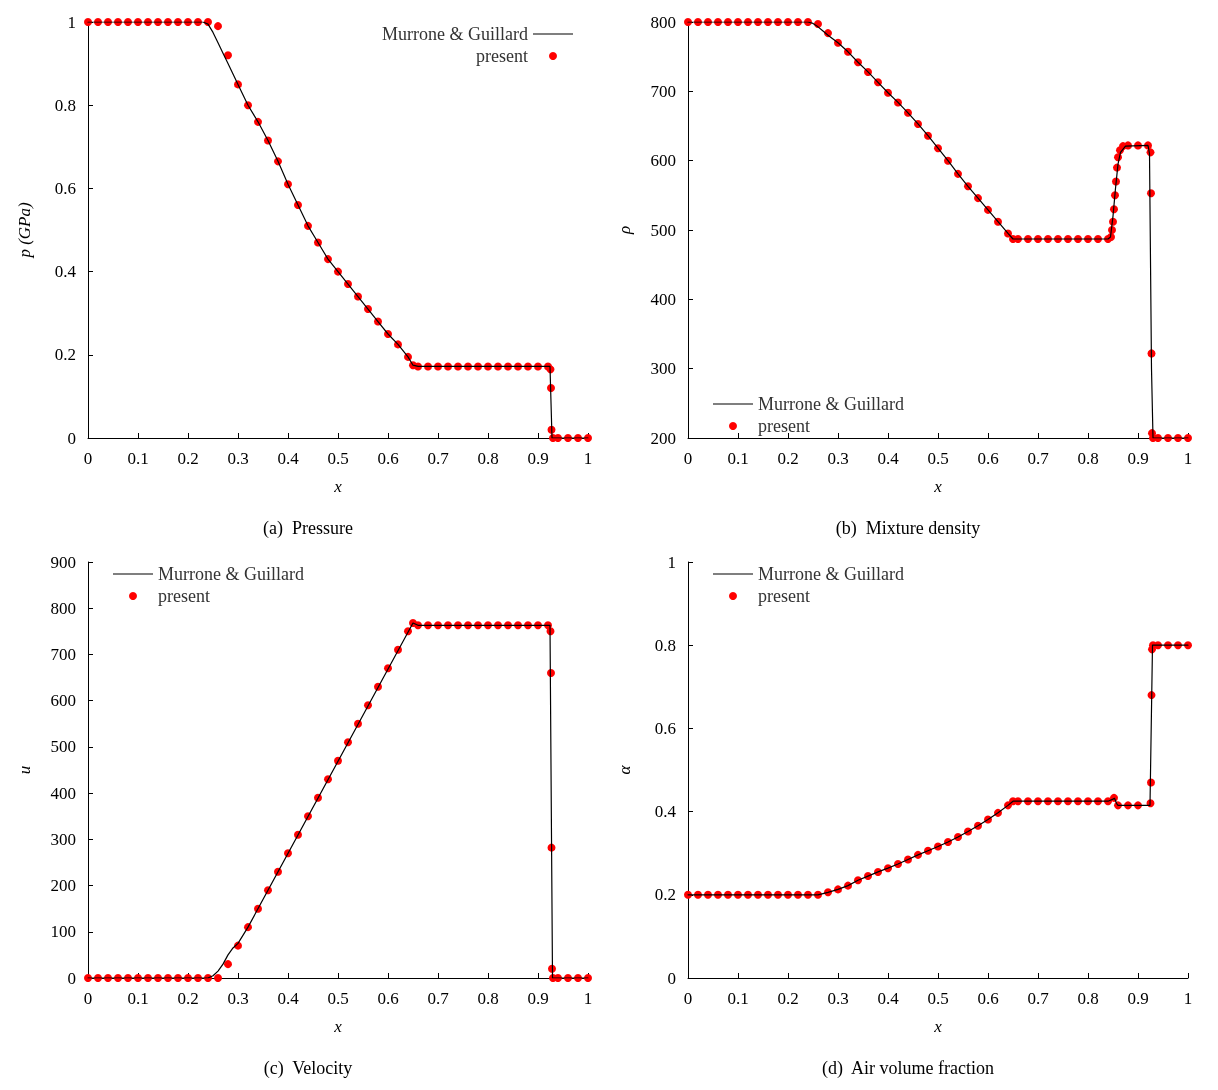 The image size is (1218, 1090). Describe the element at coordinates (63, 932) in the screenshot. I see `y-tick-label: 100` at that location.